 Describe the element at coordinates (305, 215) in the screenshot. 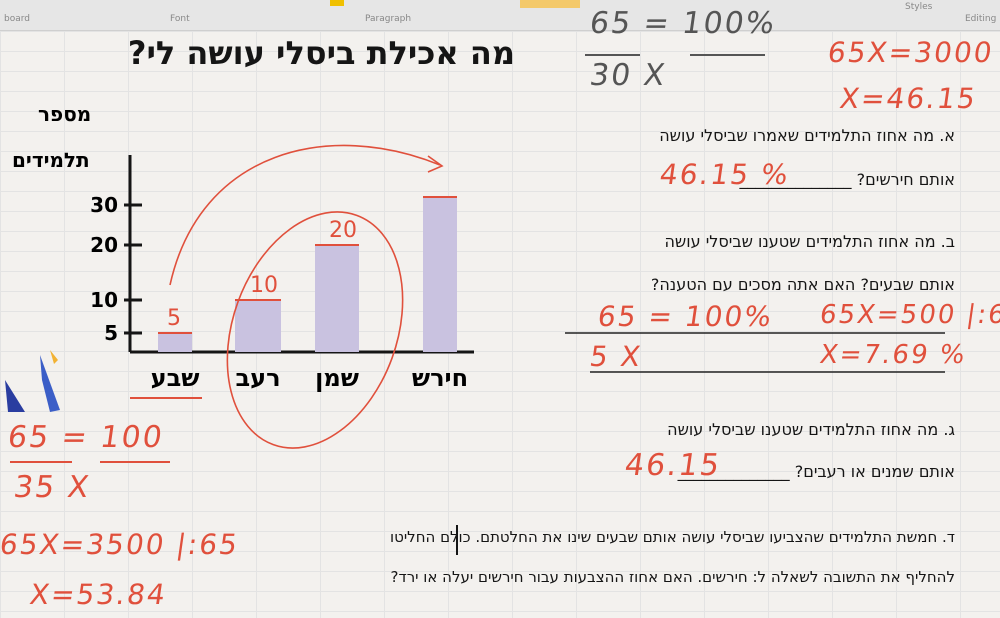

I see `handwritten-arrow-arc` at that location.